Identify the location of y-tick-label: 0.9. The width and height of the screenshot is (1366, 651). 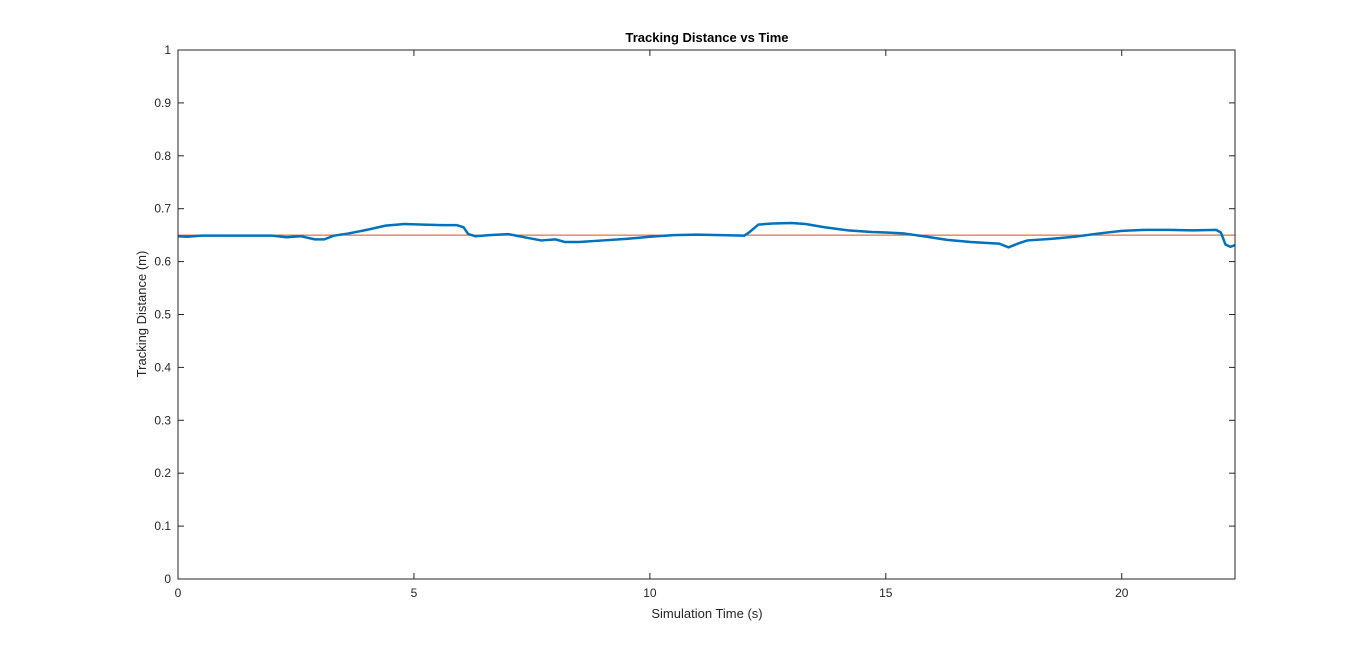
(162, 103).